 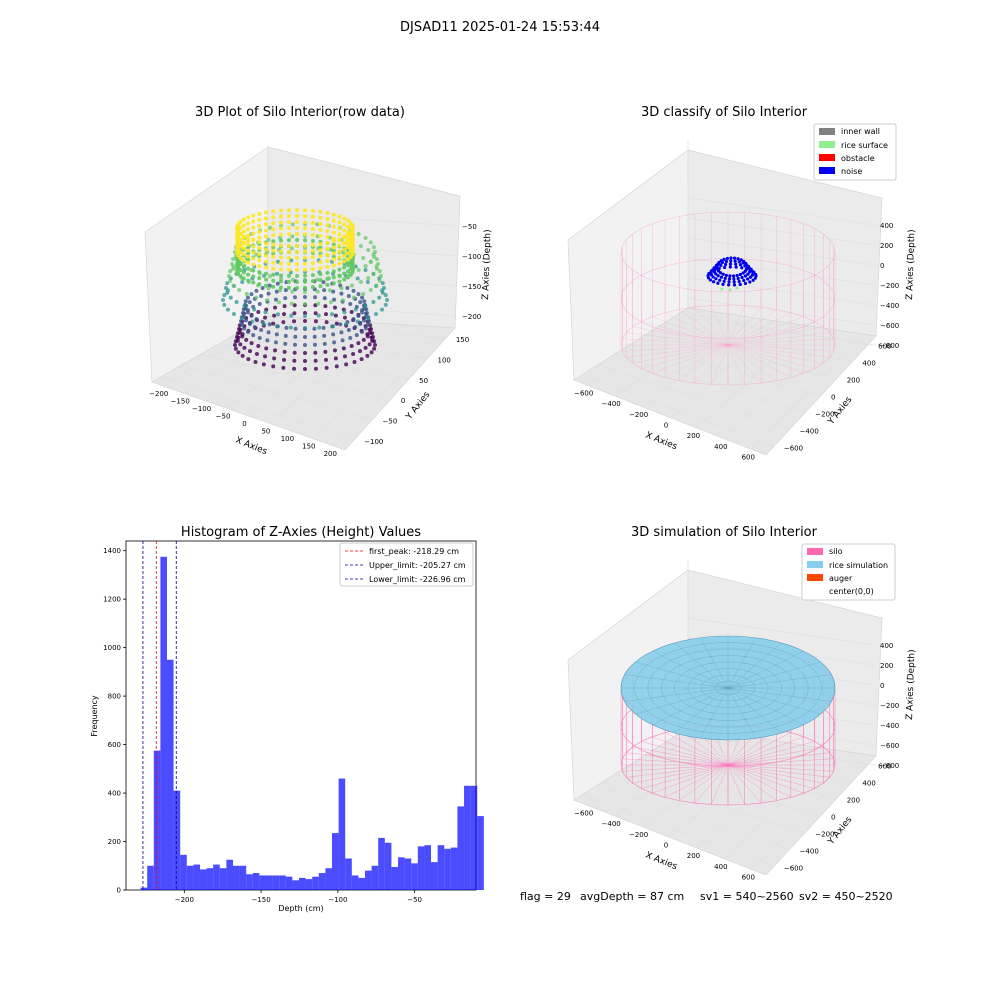 I want to click on cls-zlabel: Z Axies (Depth), so click(x=911, y=264).